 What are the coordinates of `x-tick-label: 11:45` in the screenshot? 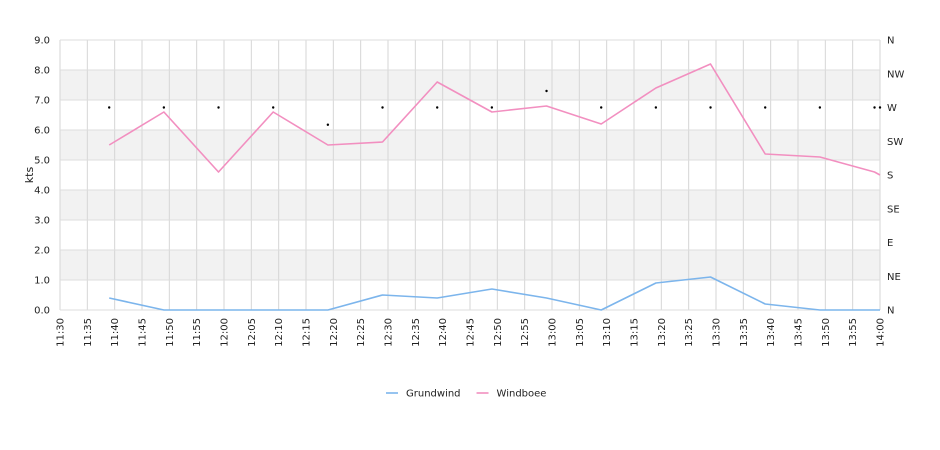 It's located at (143, 332).